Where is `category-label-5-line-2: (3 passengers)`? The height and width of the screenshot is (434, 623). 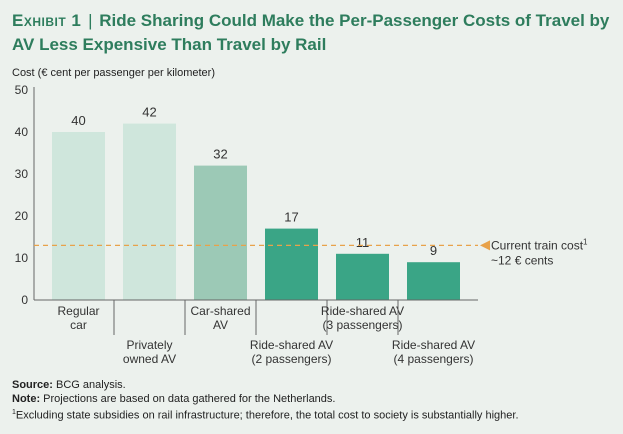
category-label-5-line-2: (3 passengers) is located at coordinates (362, 325).